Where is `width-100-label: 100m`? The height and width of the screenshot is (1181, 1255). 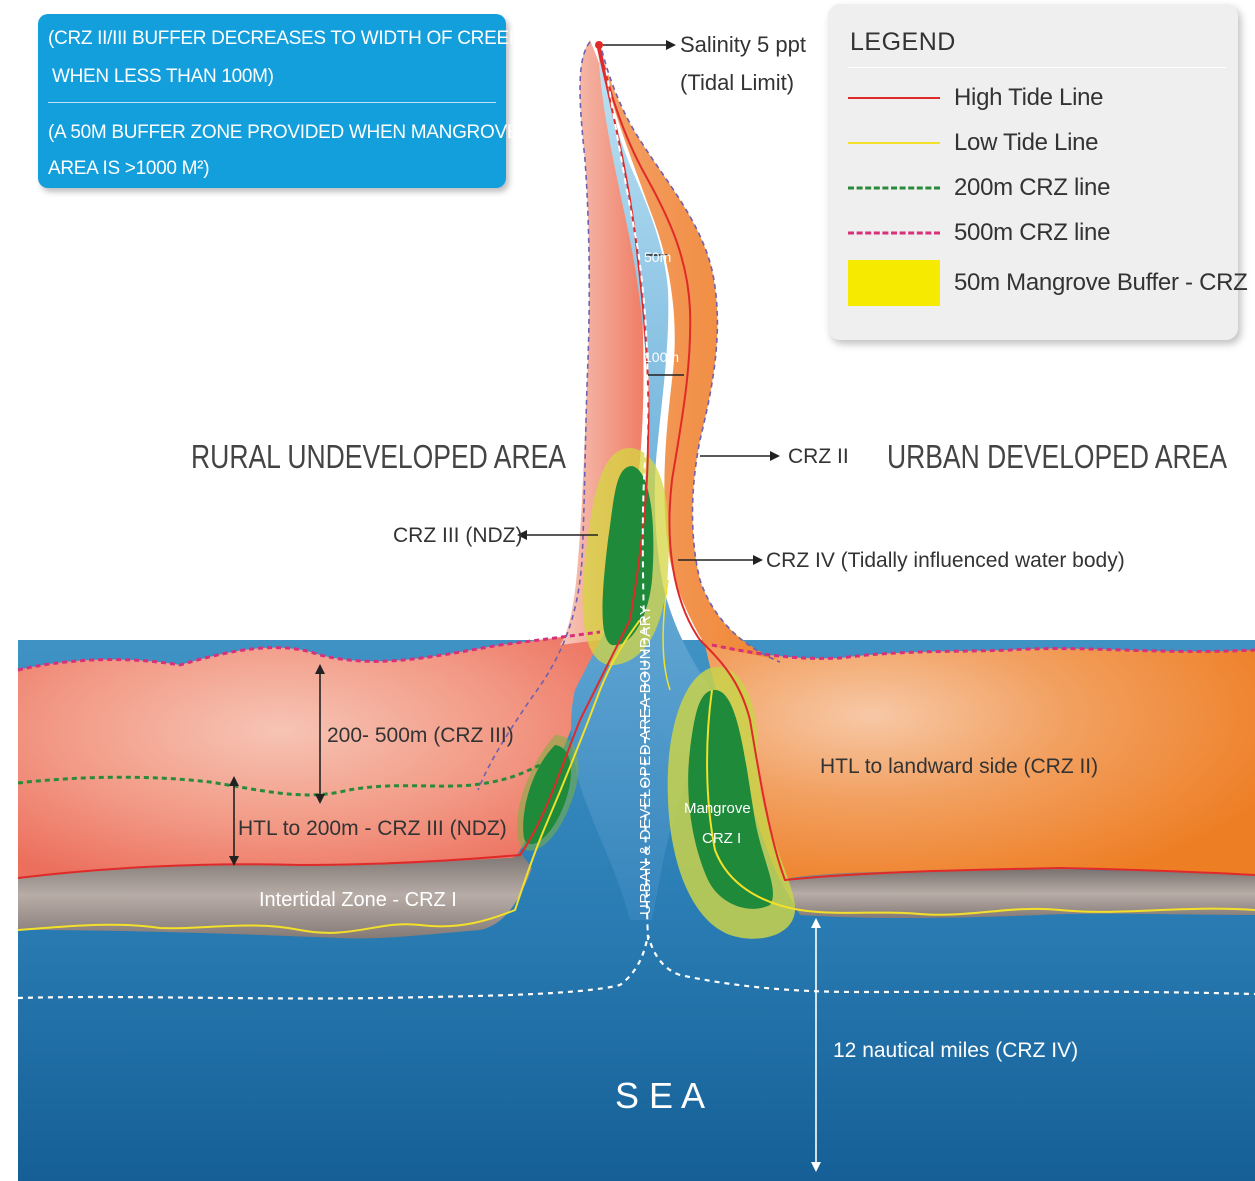 width-100-label: 100m is located at coordinates (661, 357).